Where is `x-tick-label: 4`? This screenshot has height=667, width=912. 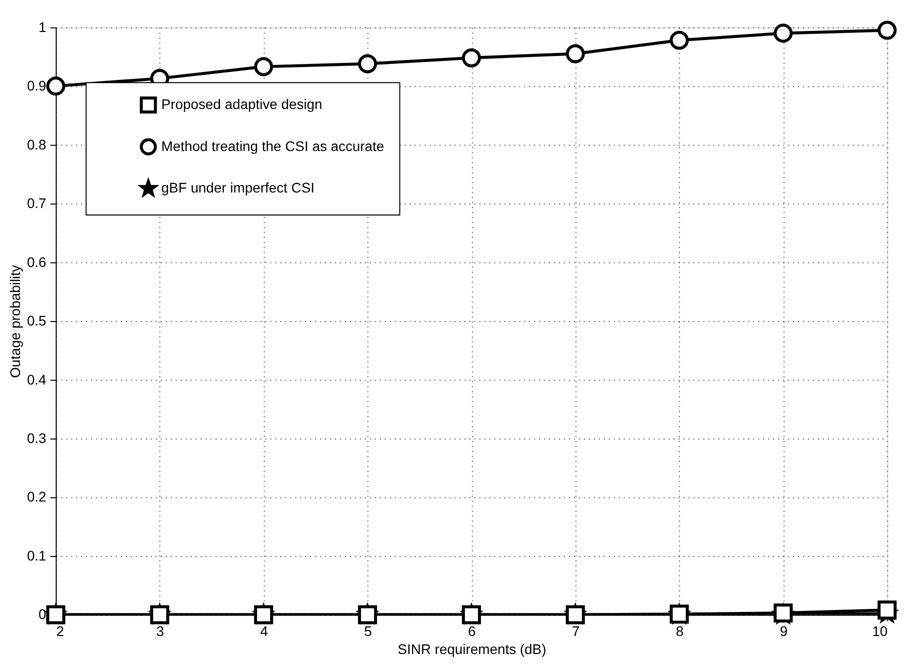 x-tick-label: 4 is located at coordinates (264, 631).